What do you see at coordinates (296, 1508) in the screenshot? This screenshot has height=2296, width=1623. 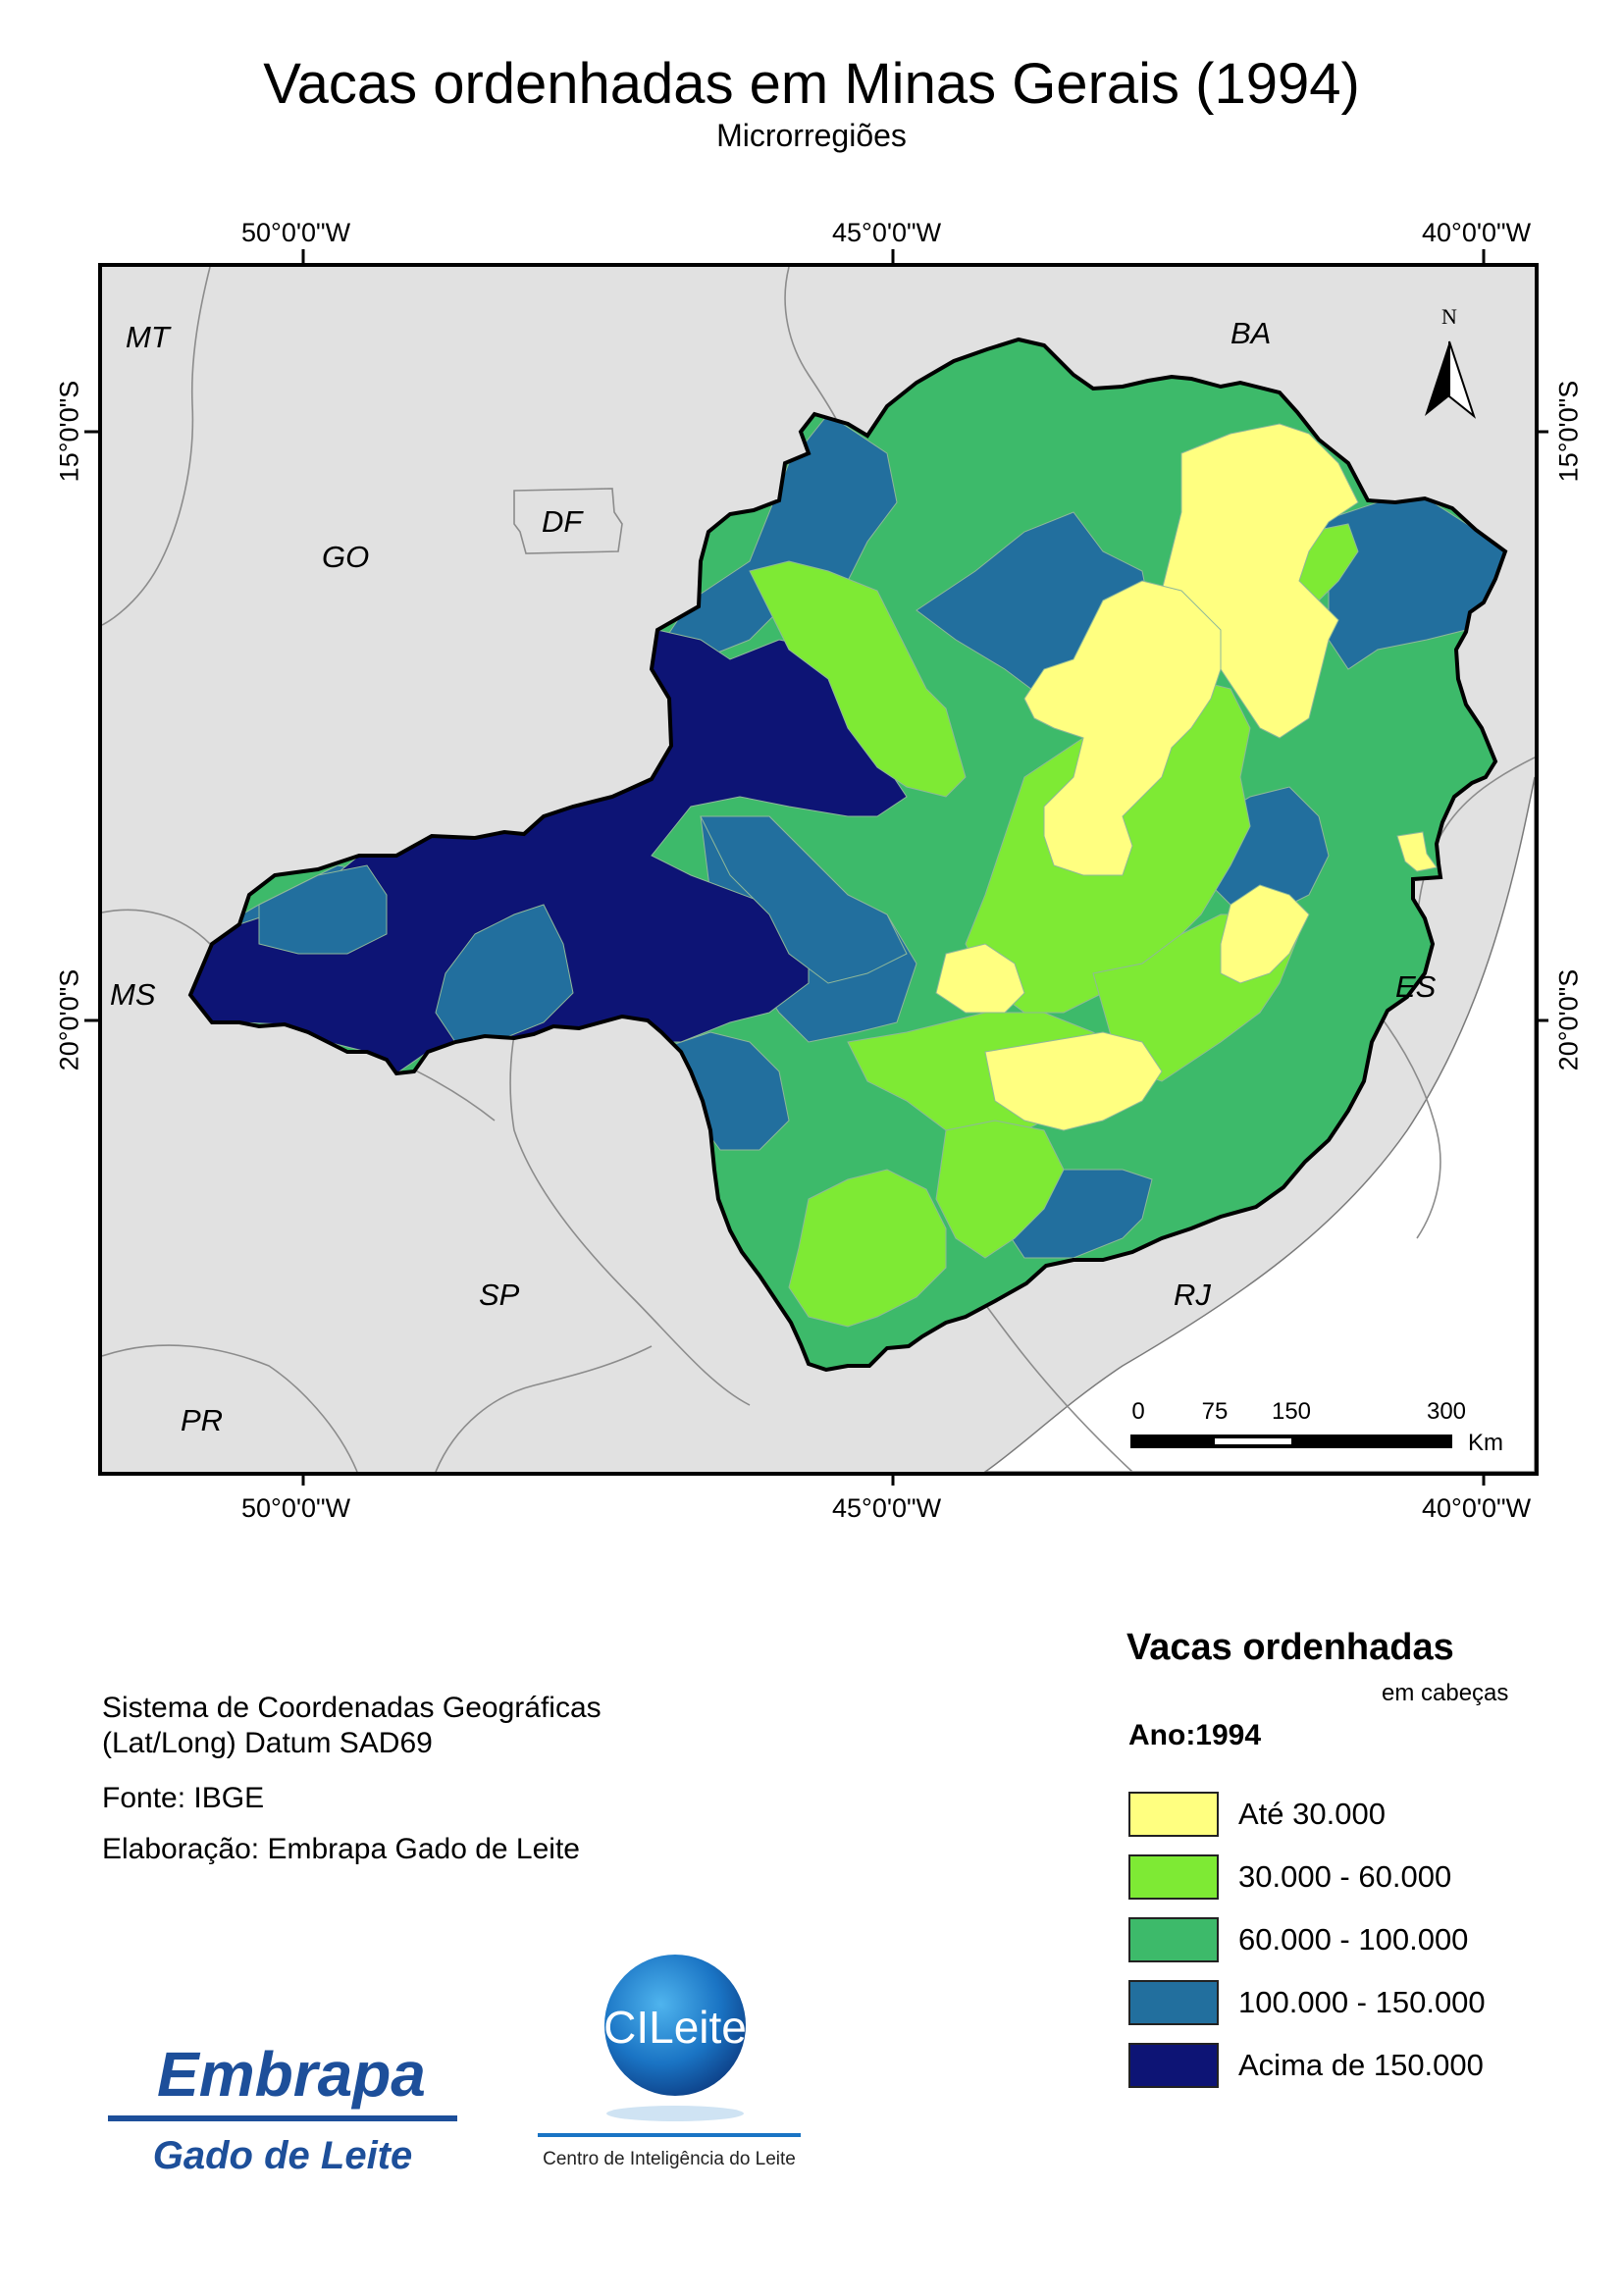 I see `bottom-lon-label-50w: 50°0'0"W` at bounding box center [296, 1508].